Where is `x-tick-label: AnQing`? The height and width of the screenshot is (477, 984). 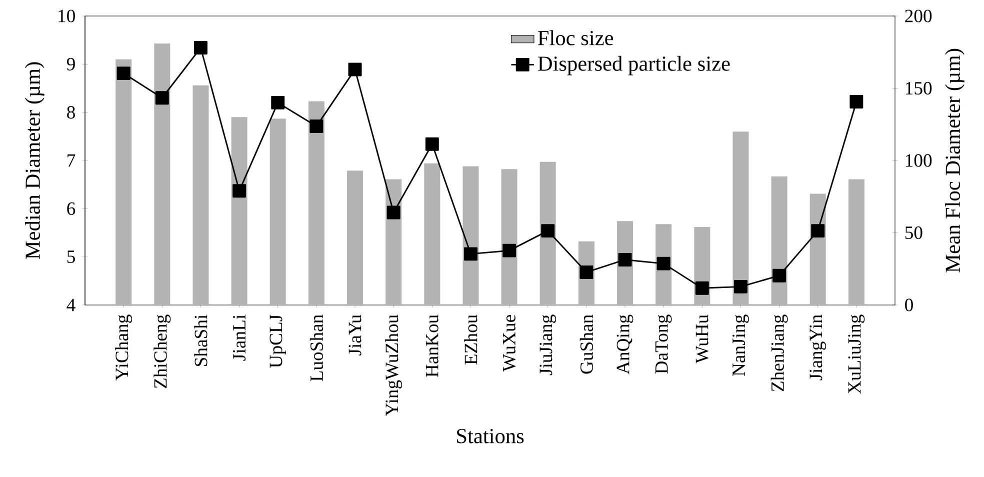
x-tick-label: AnQing is located at coordinates (625, 344).